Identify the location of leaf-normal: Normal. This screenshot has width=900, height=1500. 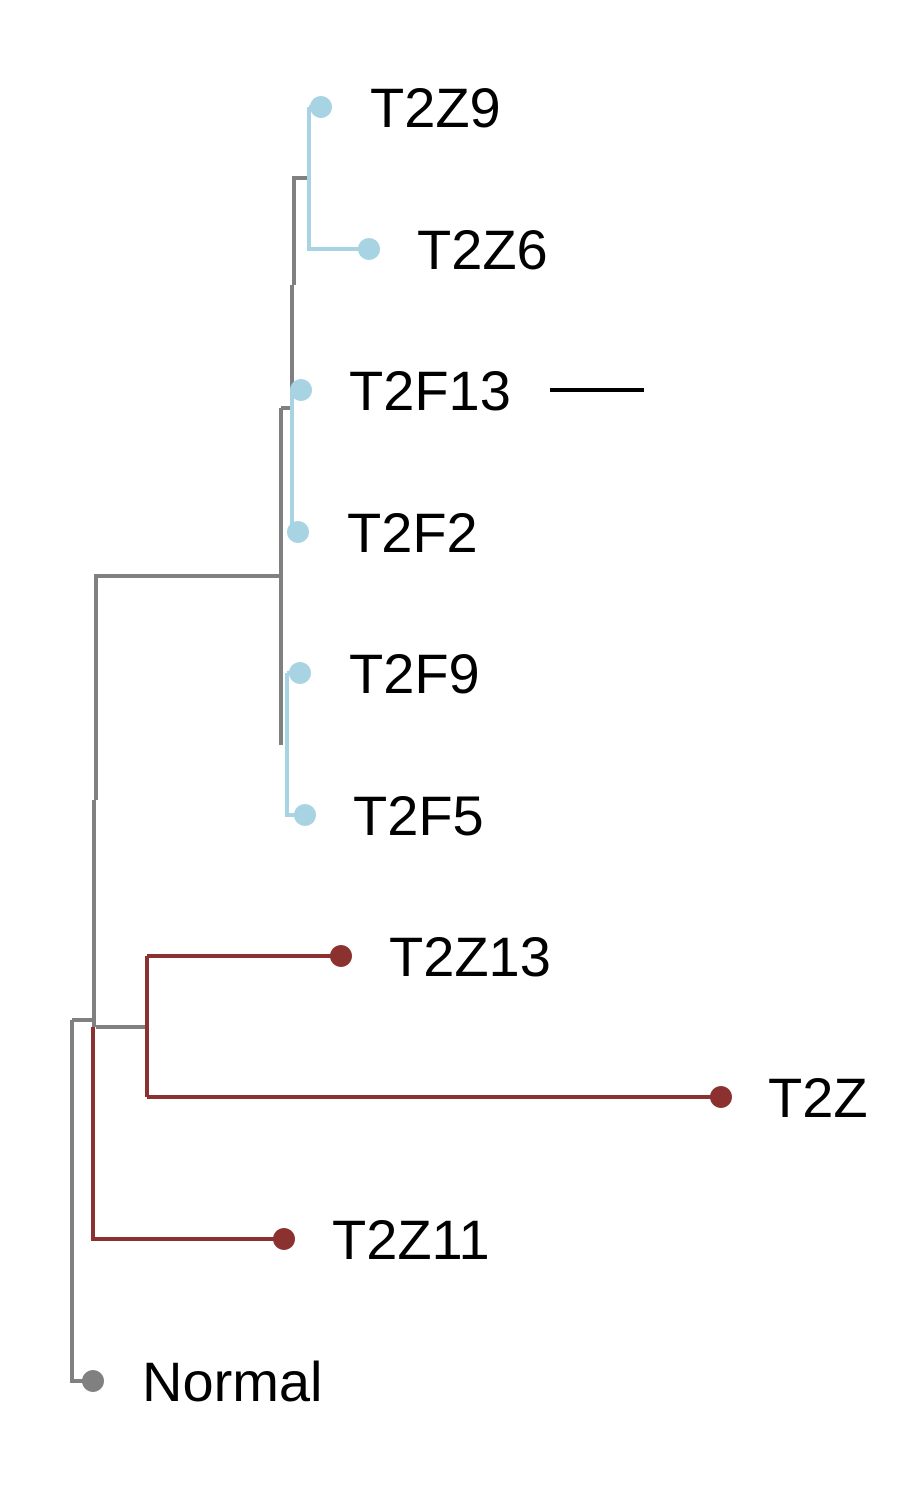
(202, 1381).